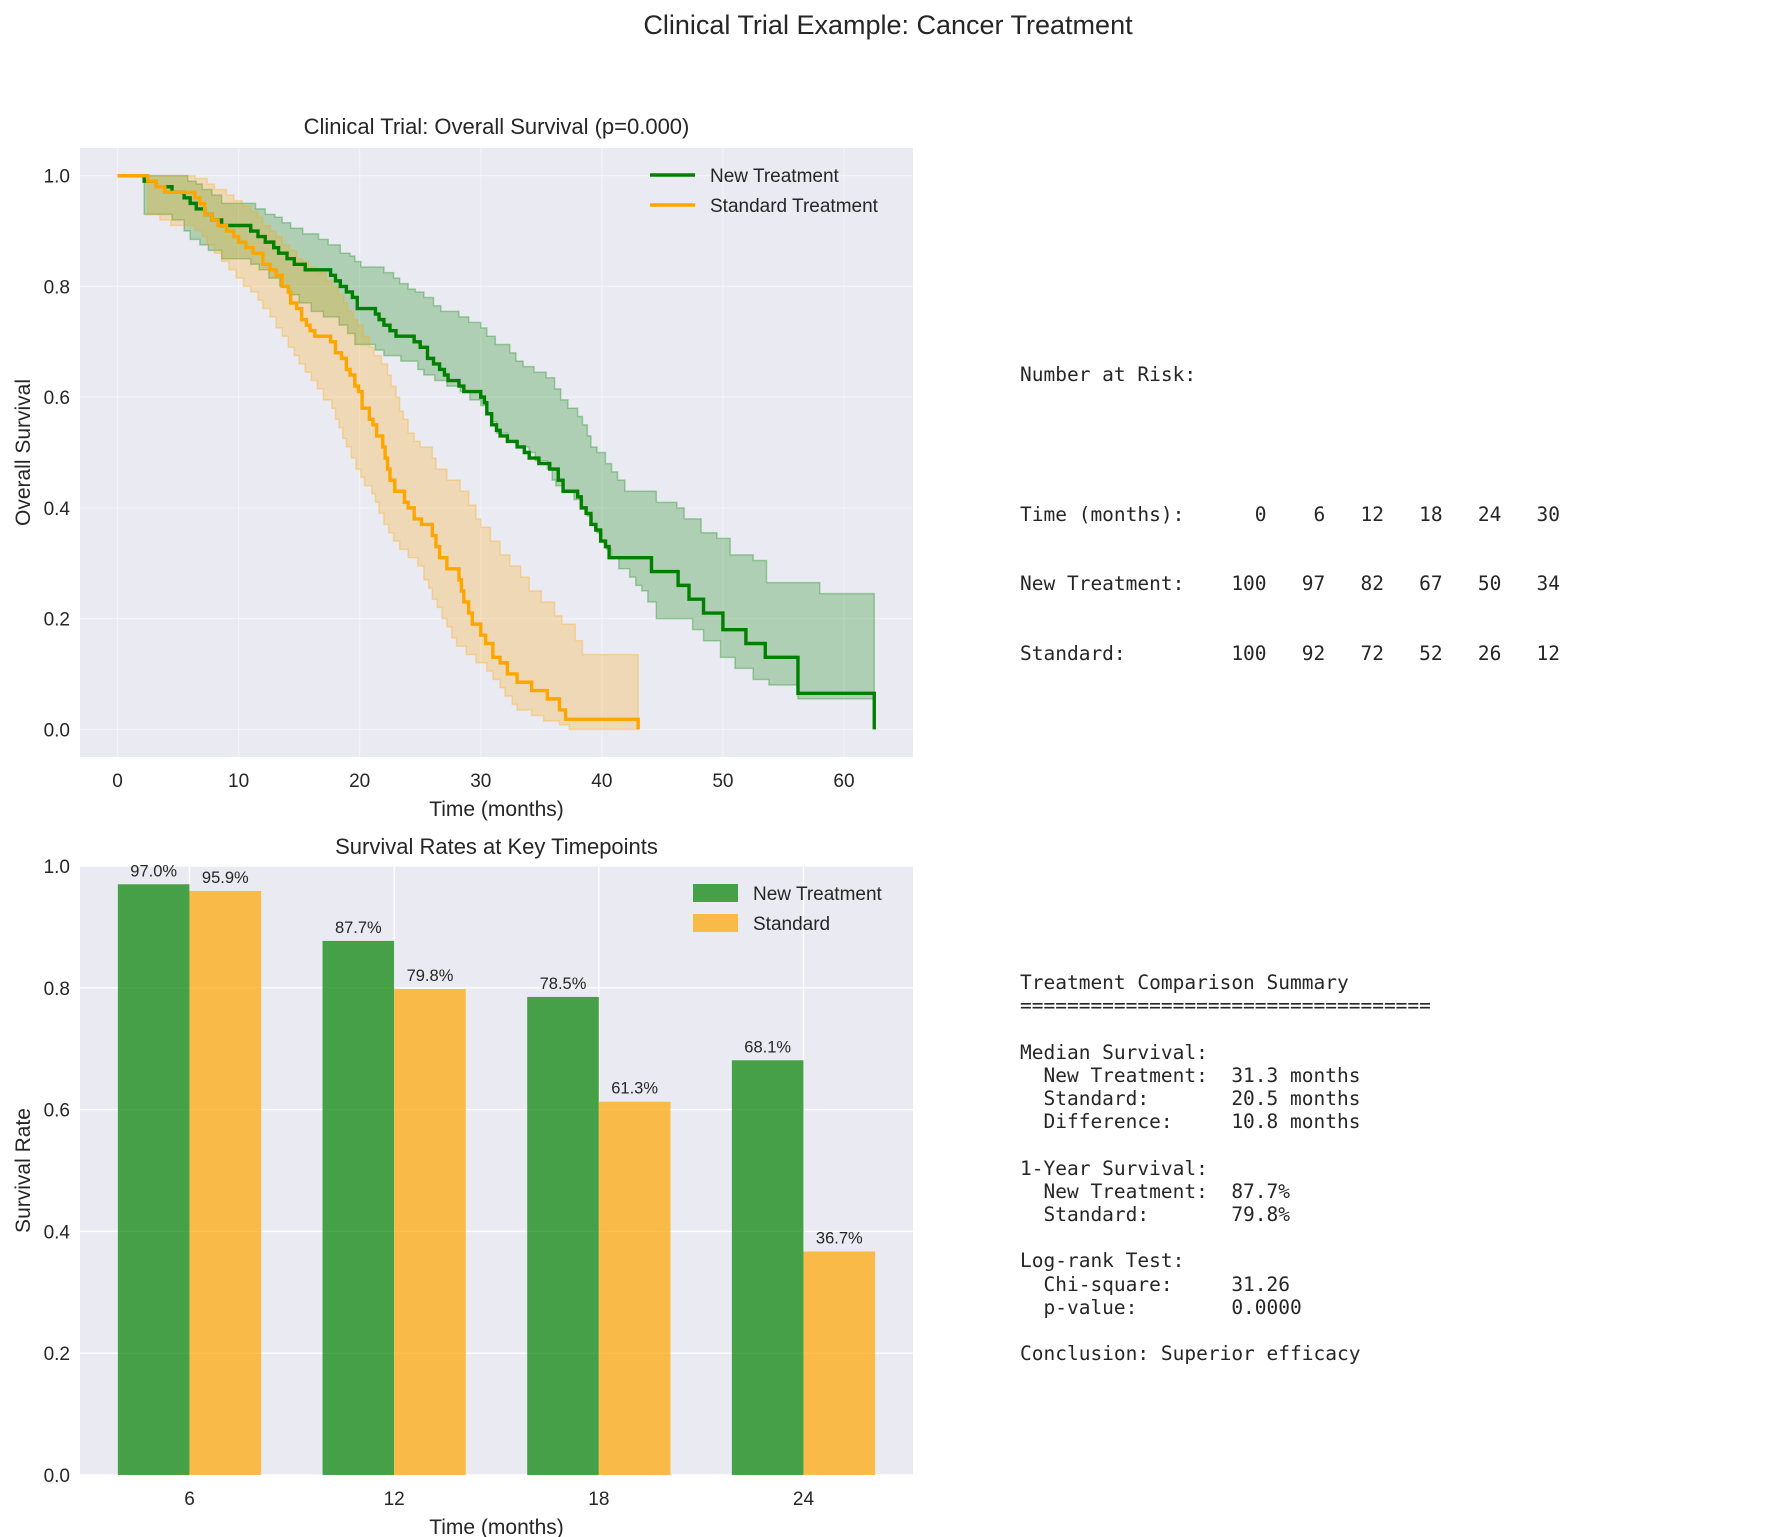 This screenshot has width=1776, height=1537. What do you see at coordinates (563, 984) in the screenshot?
I see `data-label: 78.5%` at bounding box center [563, 984].